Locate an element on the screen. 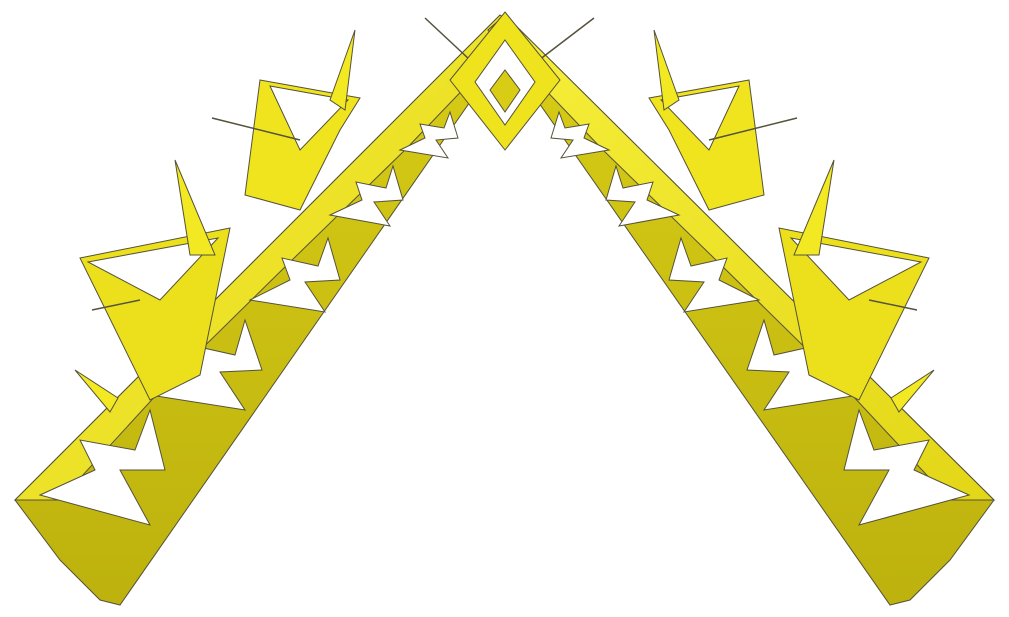 This screenshot has height=617, width=1009. left-panel-b is located at coordinates (153, 269).